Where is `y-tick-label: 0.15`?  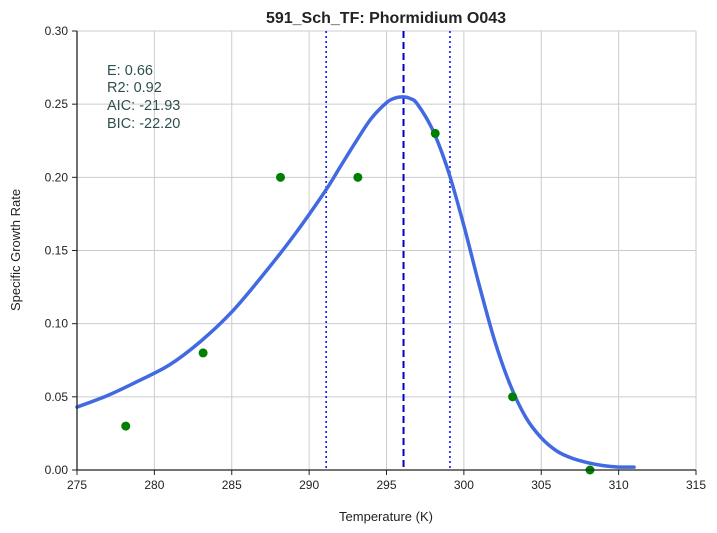
y-tick-label: 0.15 is located at coordinates (57, 251).